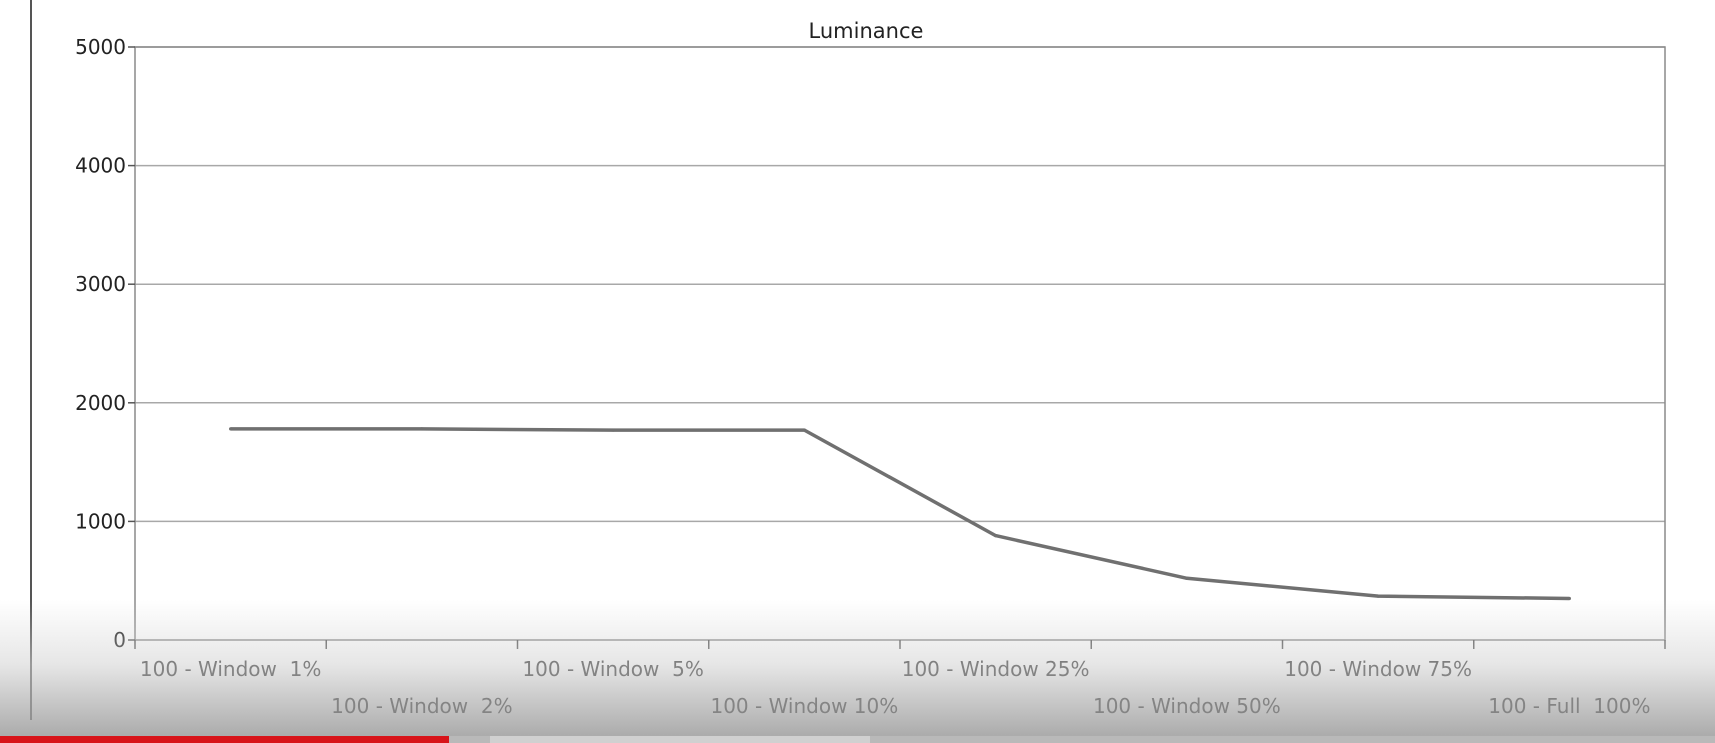  I want to click on y-tick-label: 2000, so click(100, 403).